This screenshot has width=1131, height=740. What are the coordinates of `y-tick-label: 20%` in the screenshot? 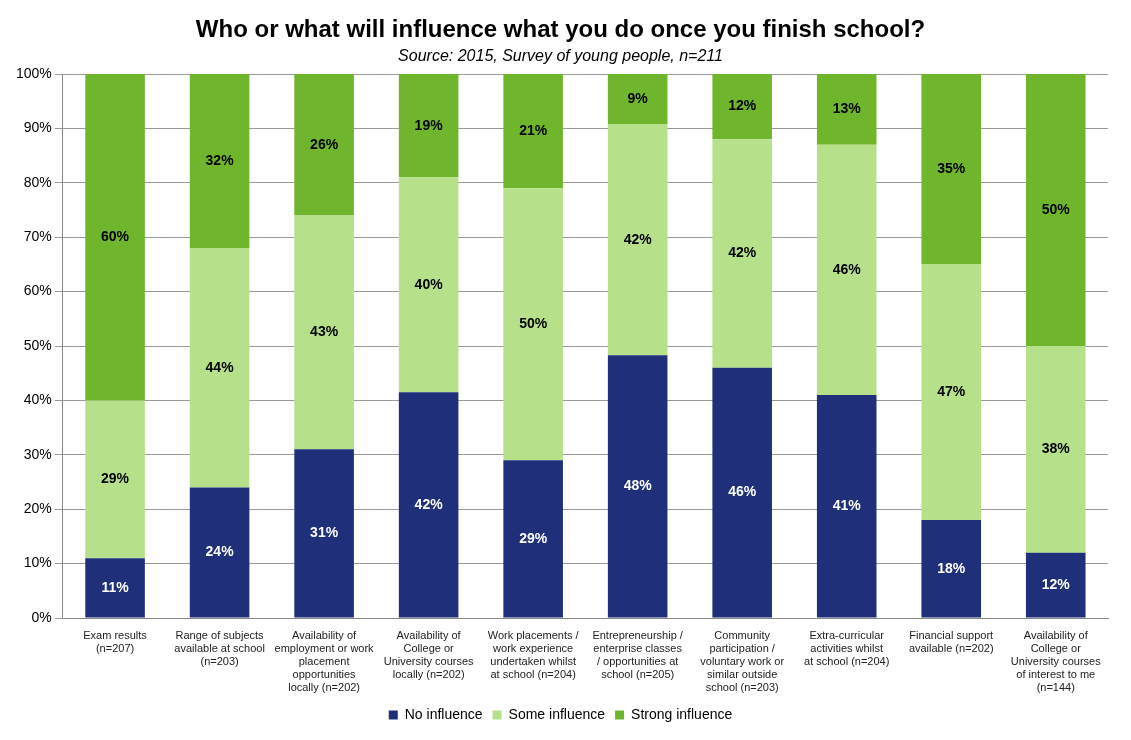 It's located at (37, 508).